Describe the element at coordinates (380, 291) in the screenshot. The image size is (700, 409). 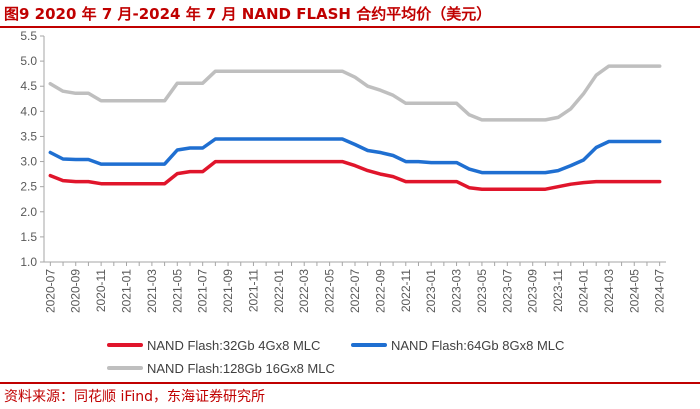
I see `x-tick-label: 2022-09` at that location.